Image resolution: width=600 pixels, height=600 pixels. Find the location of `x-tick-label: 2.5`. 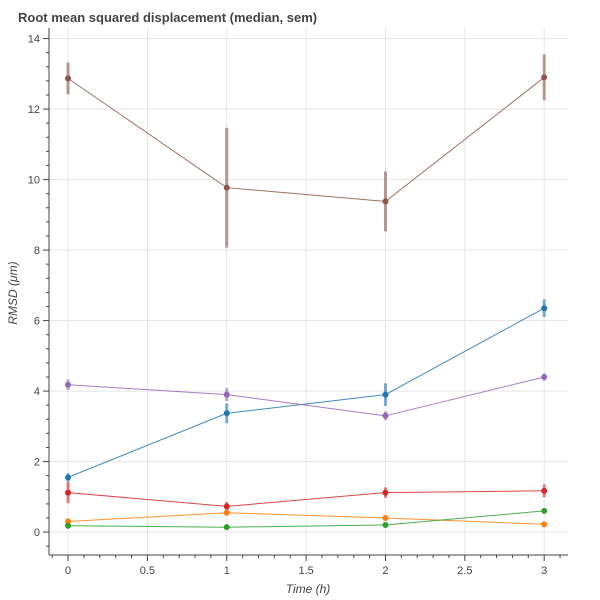

x-tick-label: 2.5 is located at coordinates (464, 571).